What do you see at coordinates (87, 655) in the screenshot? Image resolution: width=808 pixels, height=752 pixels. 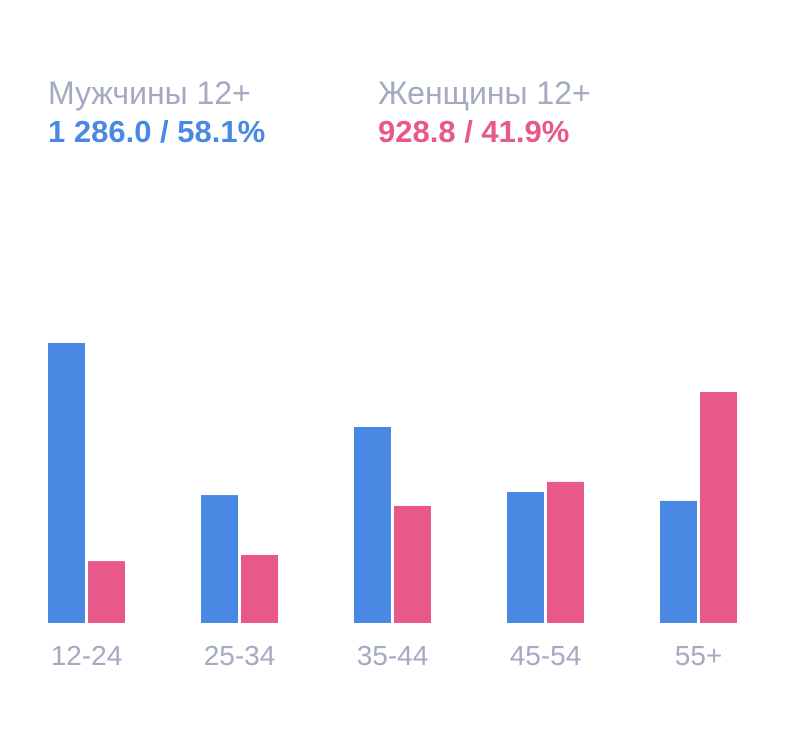 I see `x-tick-label: 12-24` at bounding box center [87, 655].